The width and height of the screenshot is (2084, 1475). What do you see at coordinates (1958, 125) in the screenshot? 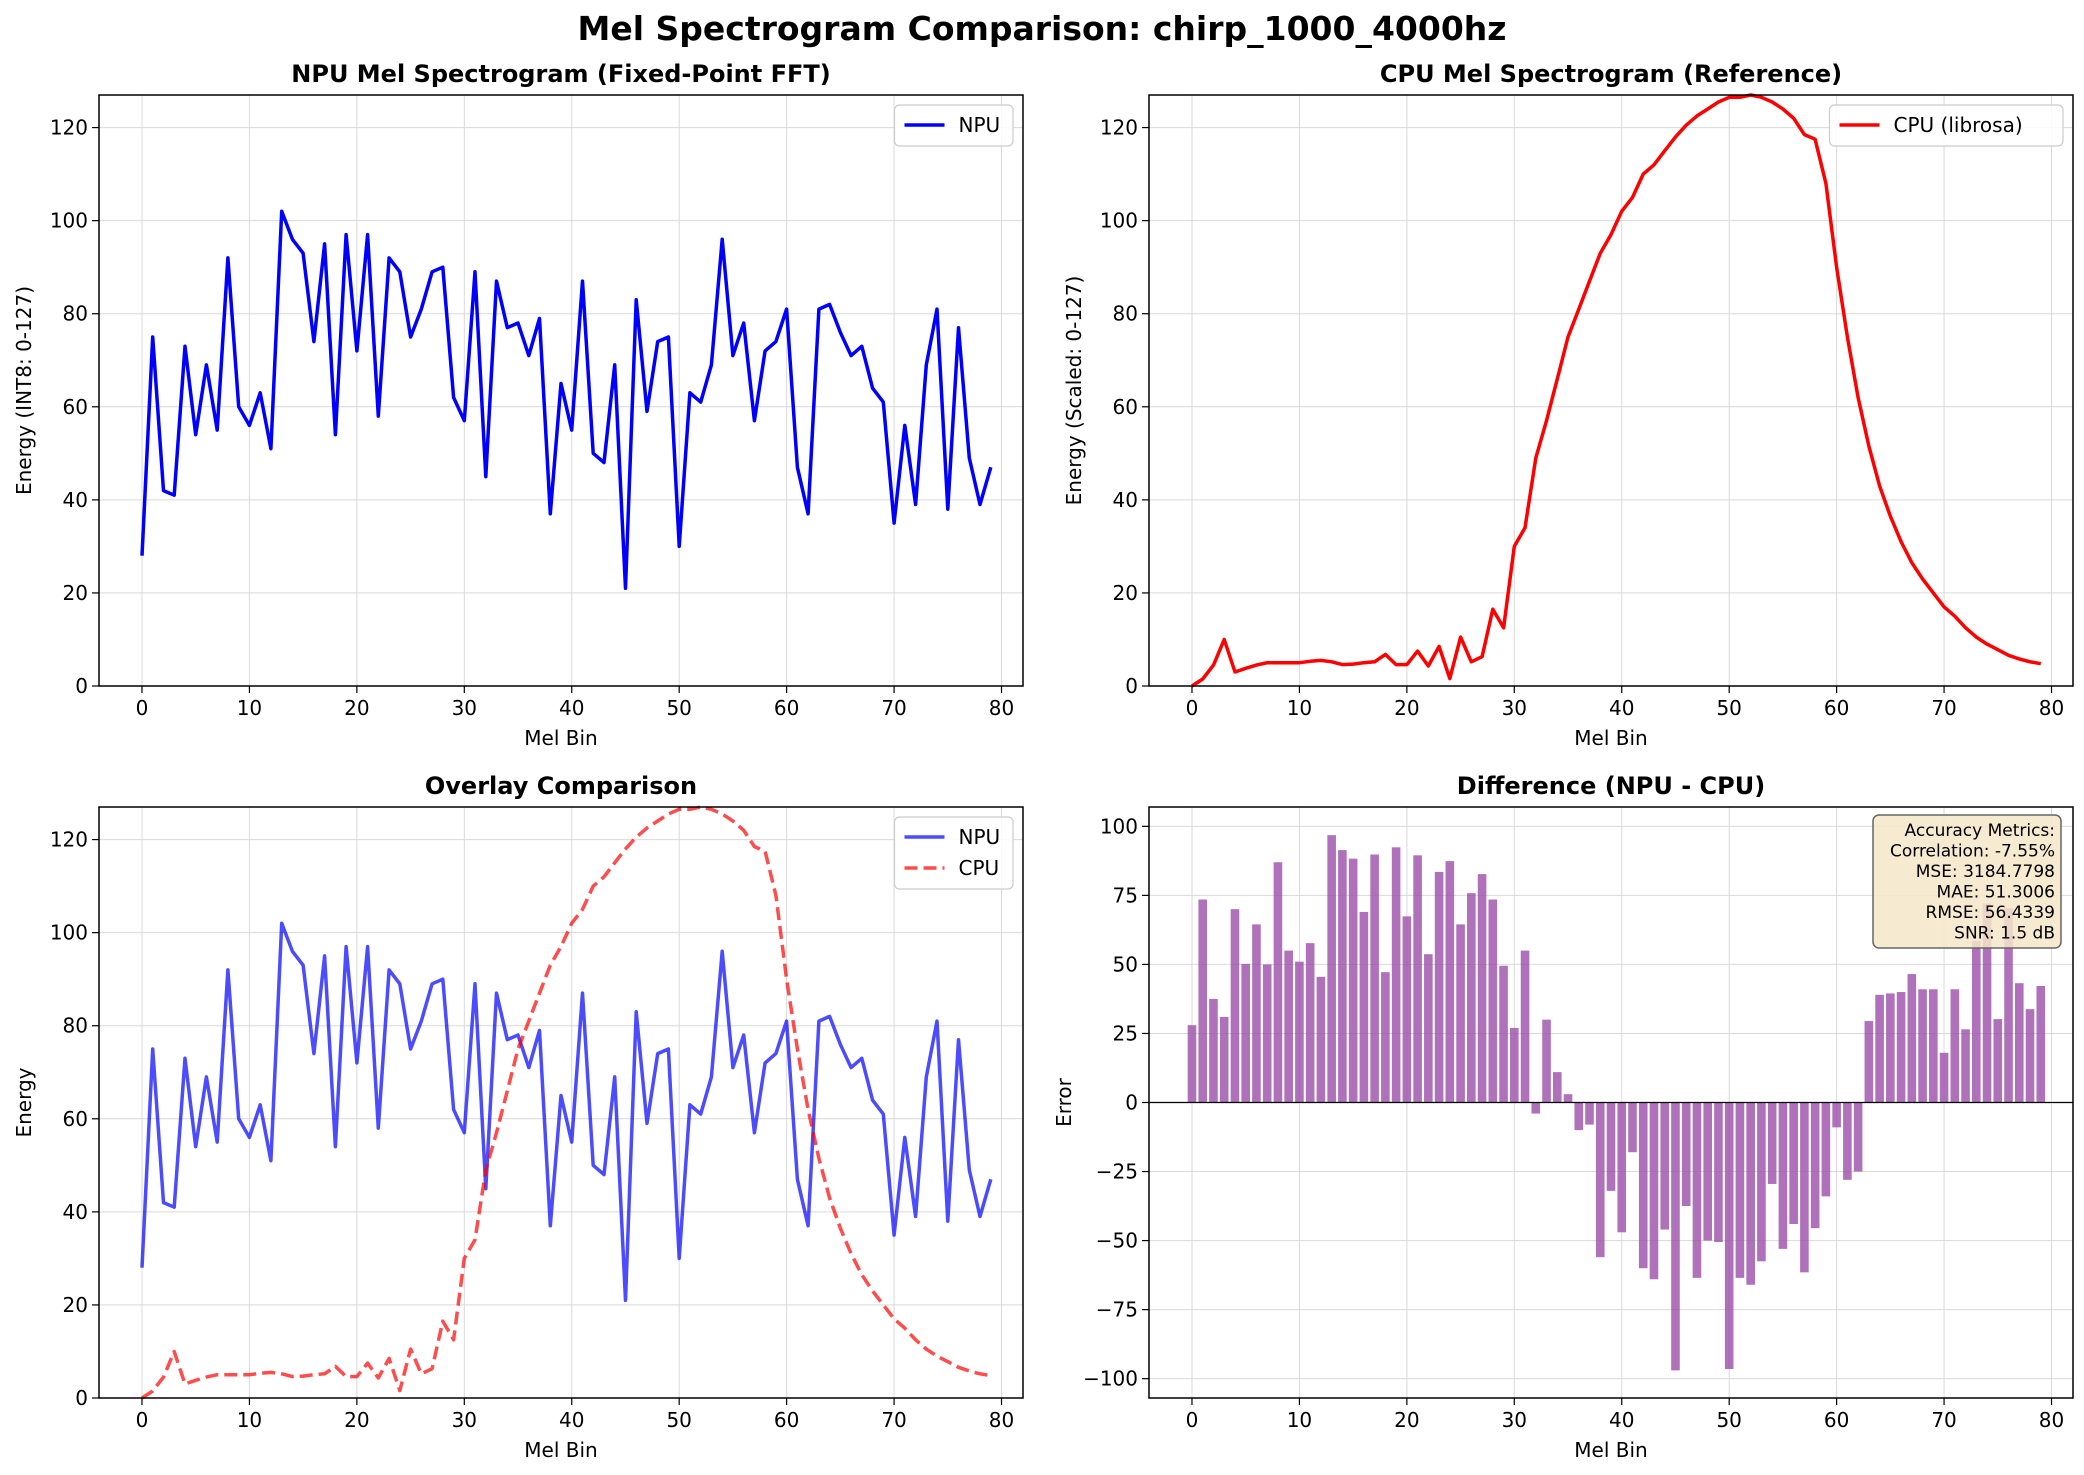
I see `legend-label: CPU (librosa)` at bounding box center [1958, 125].